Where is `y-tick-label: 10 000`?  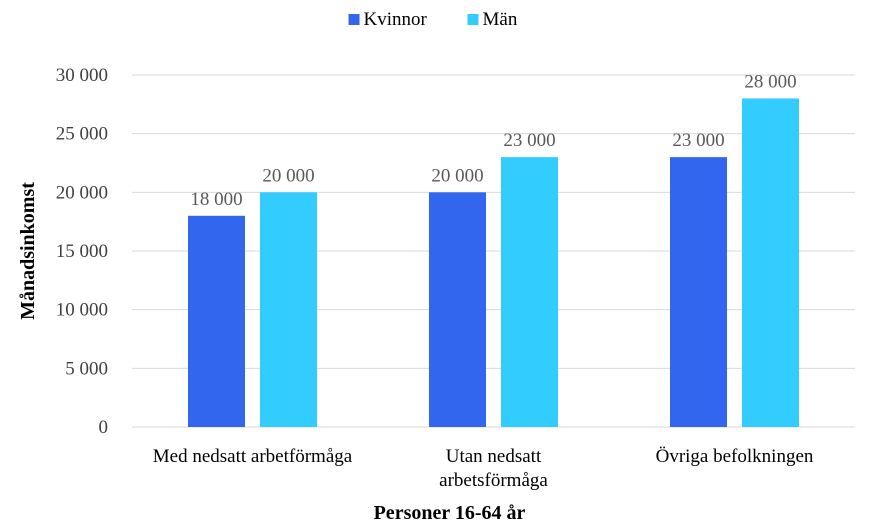 y-tick-label: 10 000 is located at coordinates (82, 310).